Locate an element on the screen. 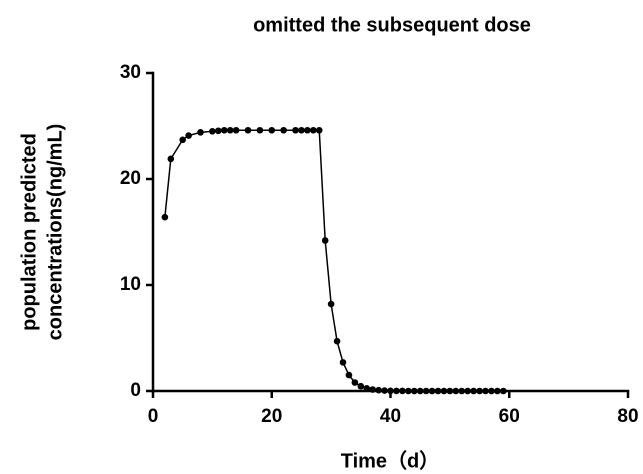 The width and height of the screenshot is (643, 474). x-tick-label: 80 is located at coordinates (627, 416).